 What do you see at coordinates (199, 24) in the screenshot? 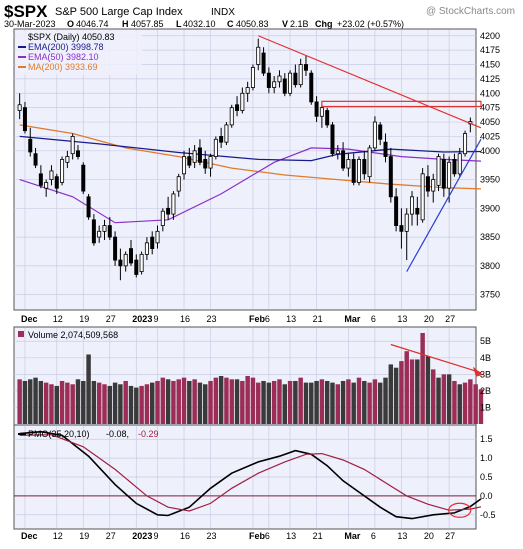
I see `low-value: 4032.10` at bounding box center [199, 24].